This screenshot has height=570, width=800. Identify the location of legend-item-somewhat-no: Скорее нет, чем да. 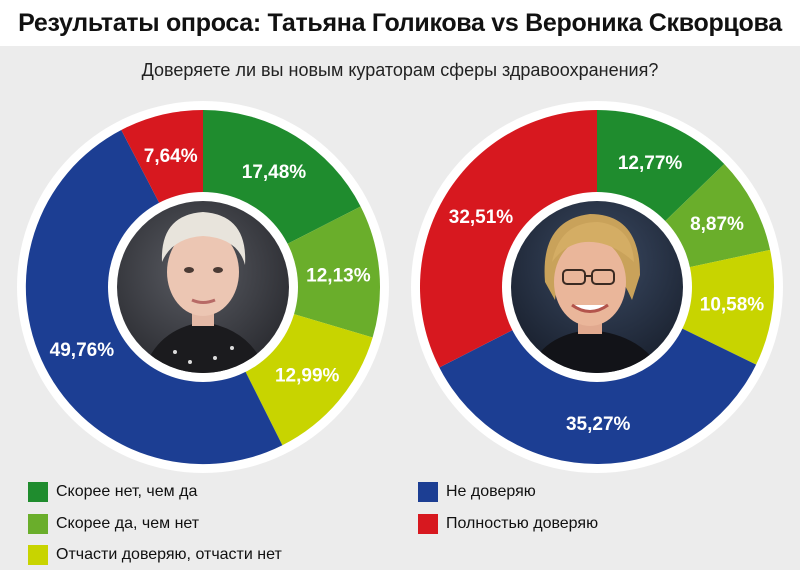
(112, 492).